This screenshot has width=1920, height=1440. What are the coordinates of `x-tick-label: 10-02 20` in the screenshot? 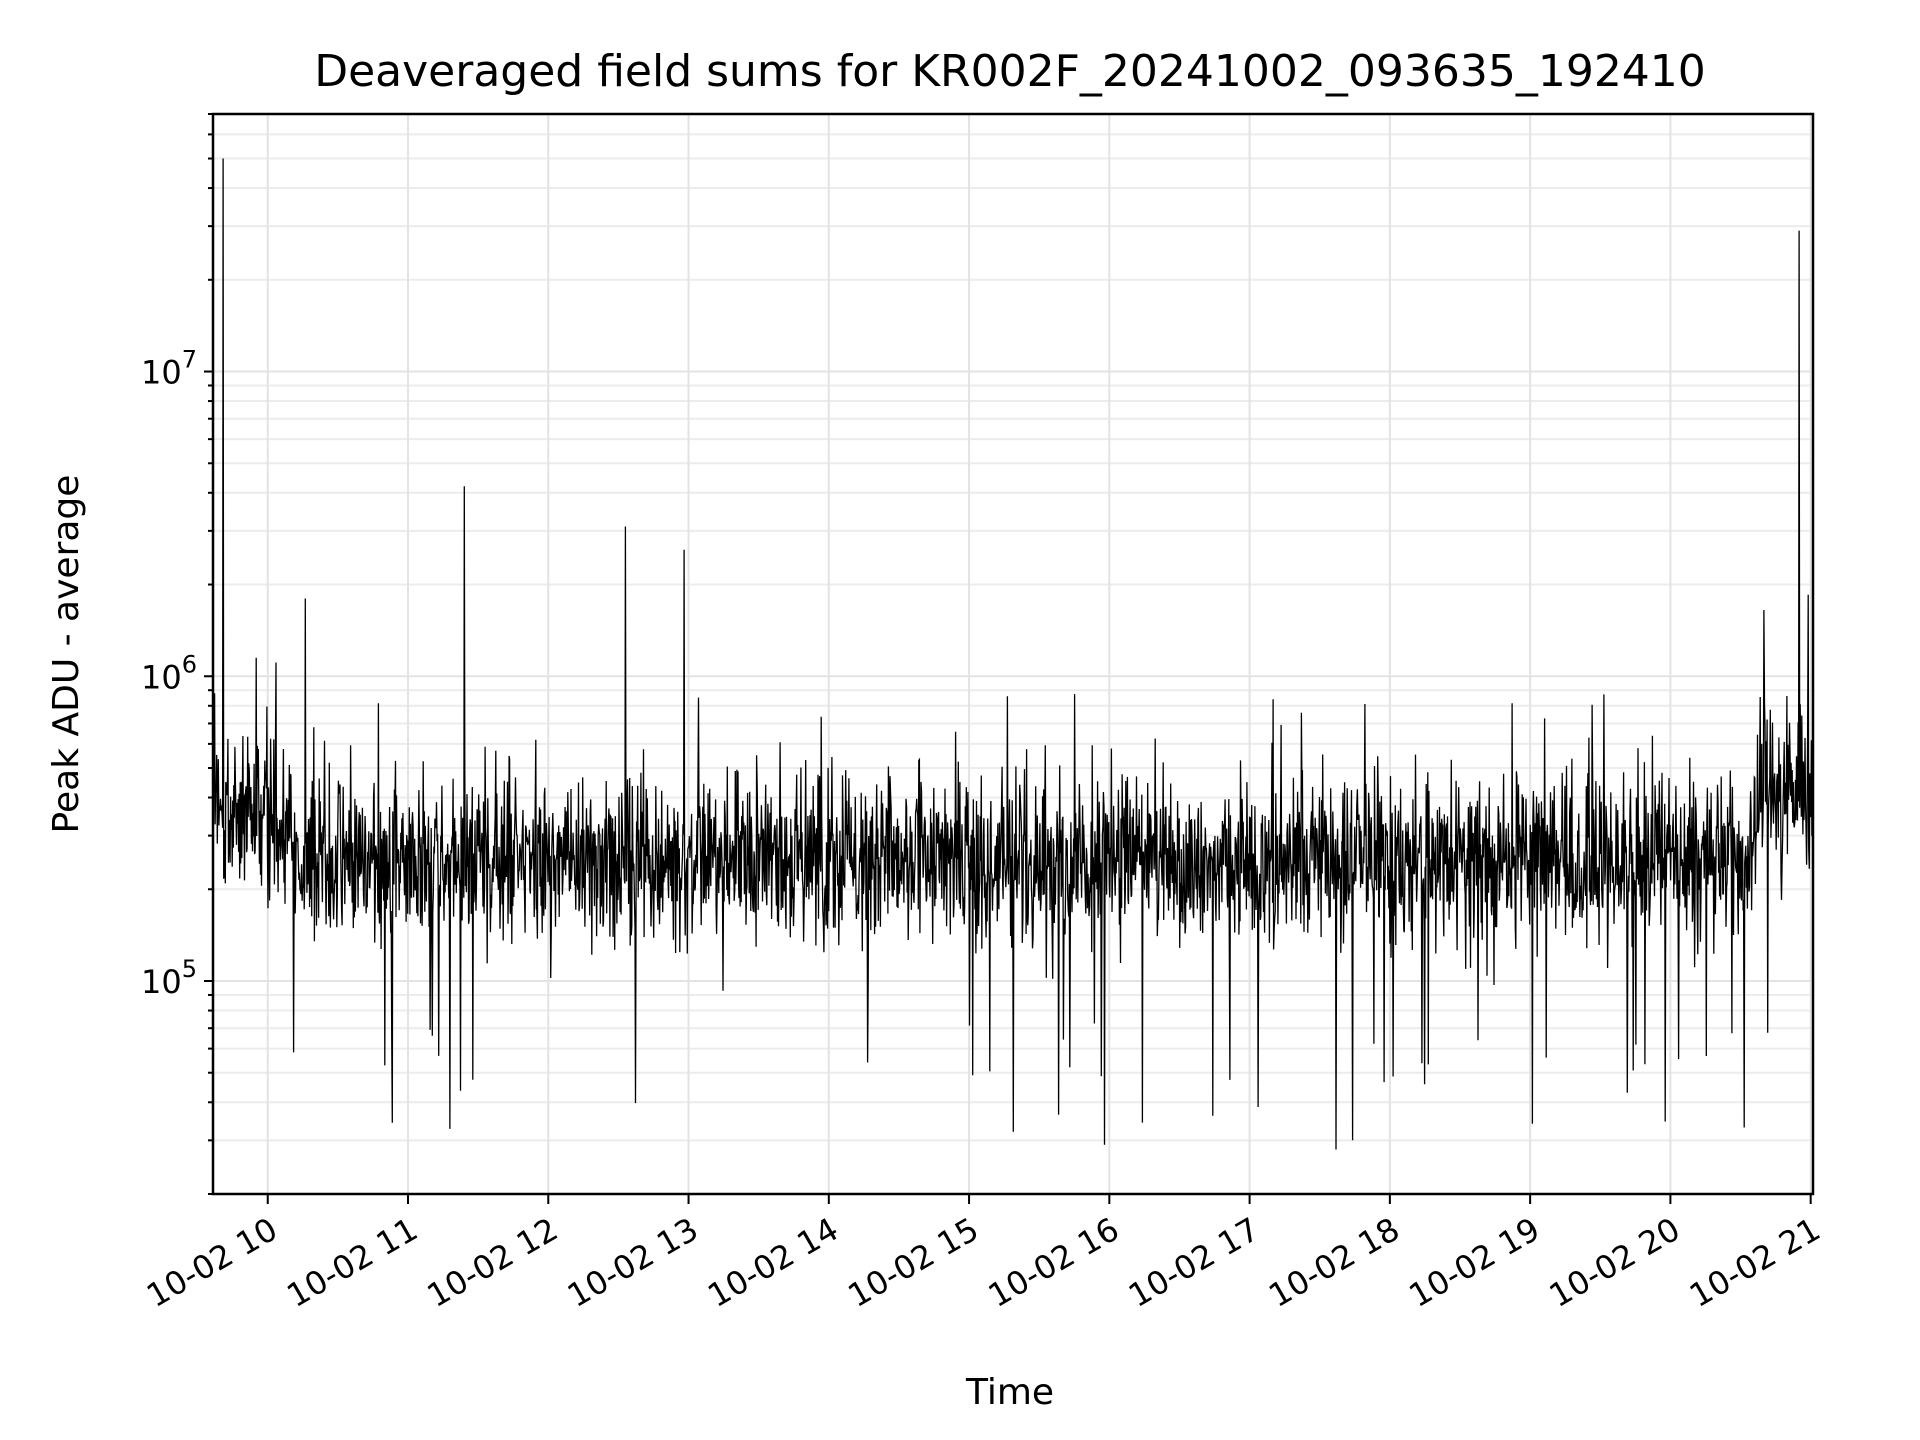 It's located at (1615, 1262).